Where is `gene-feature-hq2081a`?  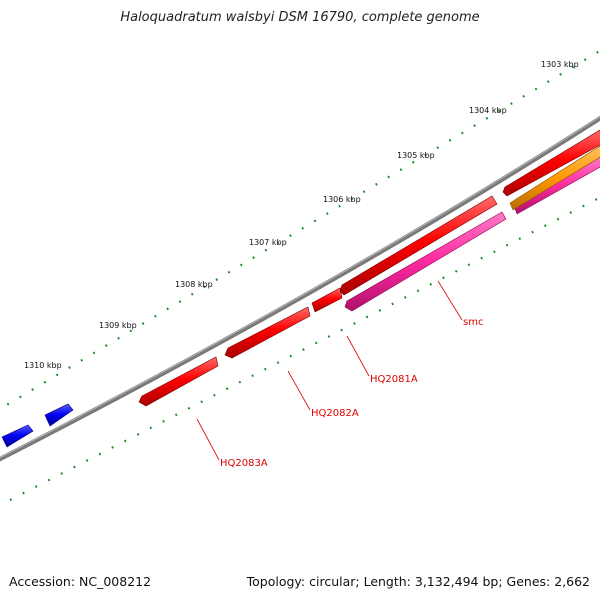 gene-feature-hq2081a is located at coordinates (327, 300).